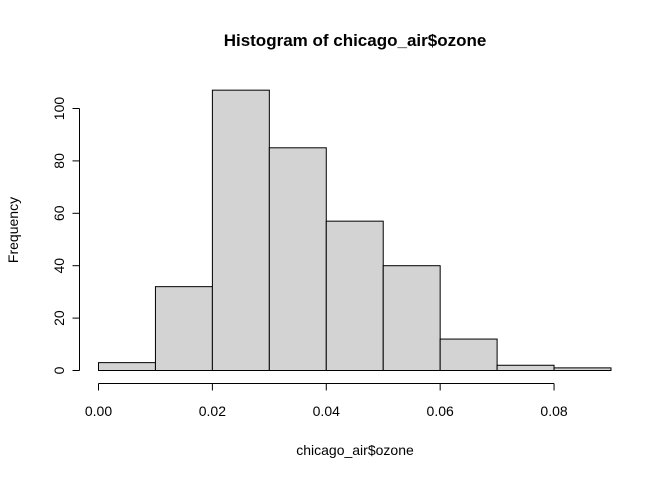 This screenshot has height=480, width=672. I want to click on y-axis-label: Frequency, so click(13, 230).